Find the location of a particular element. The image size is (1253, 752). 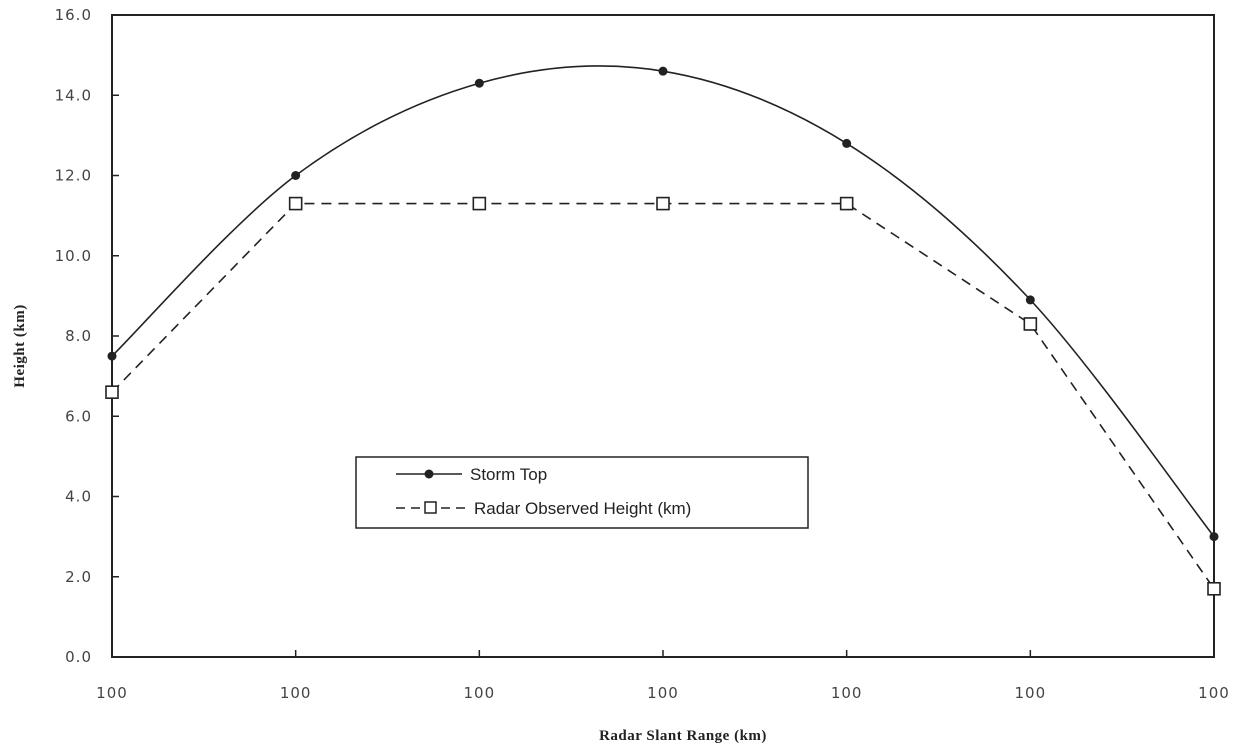

legend-label-radar-observed: Radar Observed Height (km) is located at coordinates (582, 508).